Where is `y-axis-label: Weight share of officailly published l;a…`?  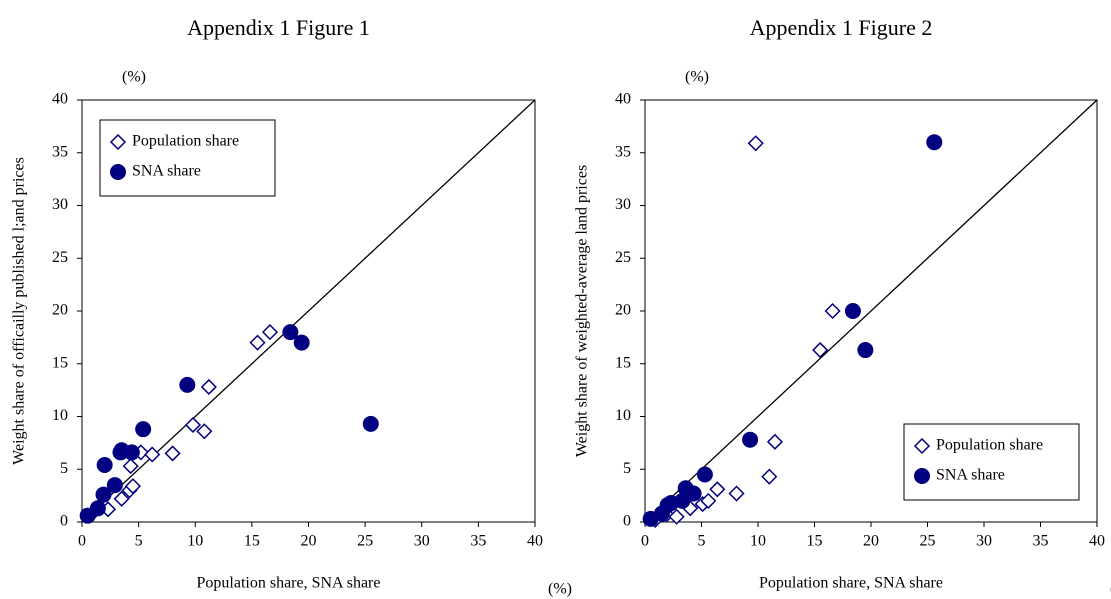
y-axis-label: Weight share of officailly published l;a… is located at coordinates (19, 311).